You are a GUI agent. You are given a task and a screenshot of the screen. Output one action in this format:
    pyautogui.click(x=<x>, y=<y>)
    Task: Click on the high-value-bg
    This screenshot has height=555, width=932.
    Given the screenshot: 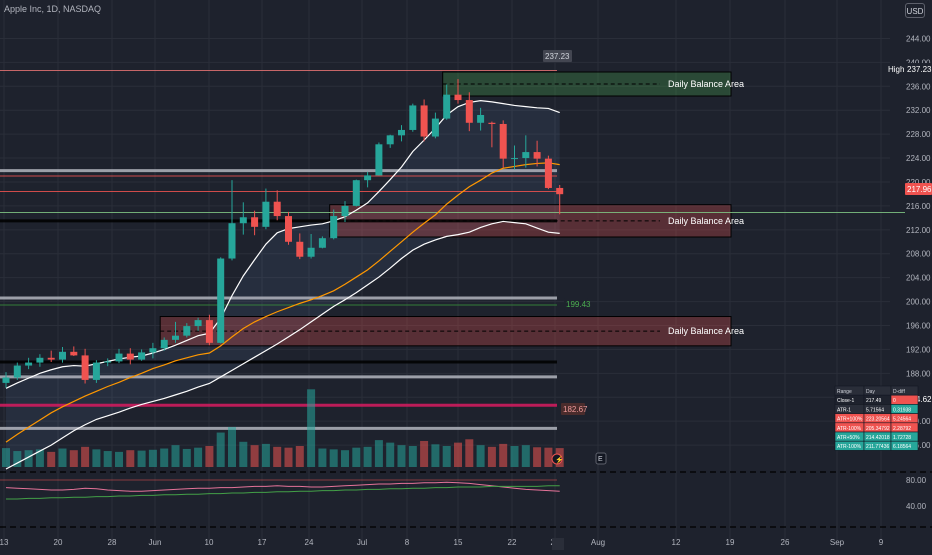 What is the action you would take?
    pyautogui.click(x=918, y=69)
    